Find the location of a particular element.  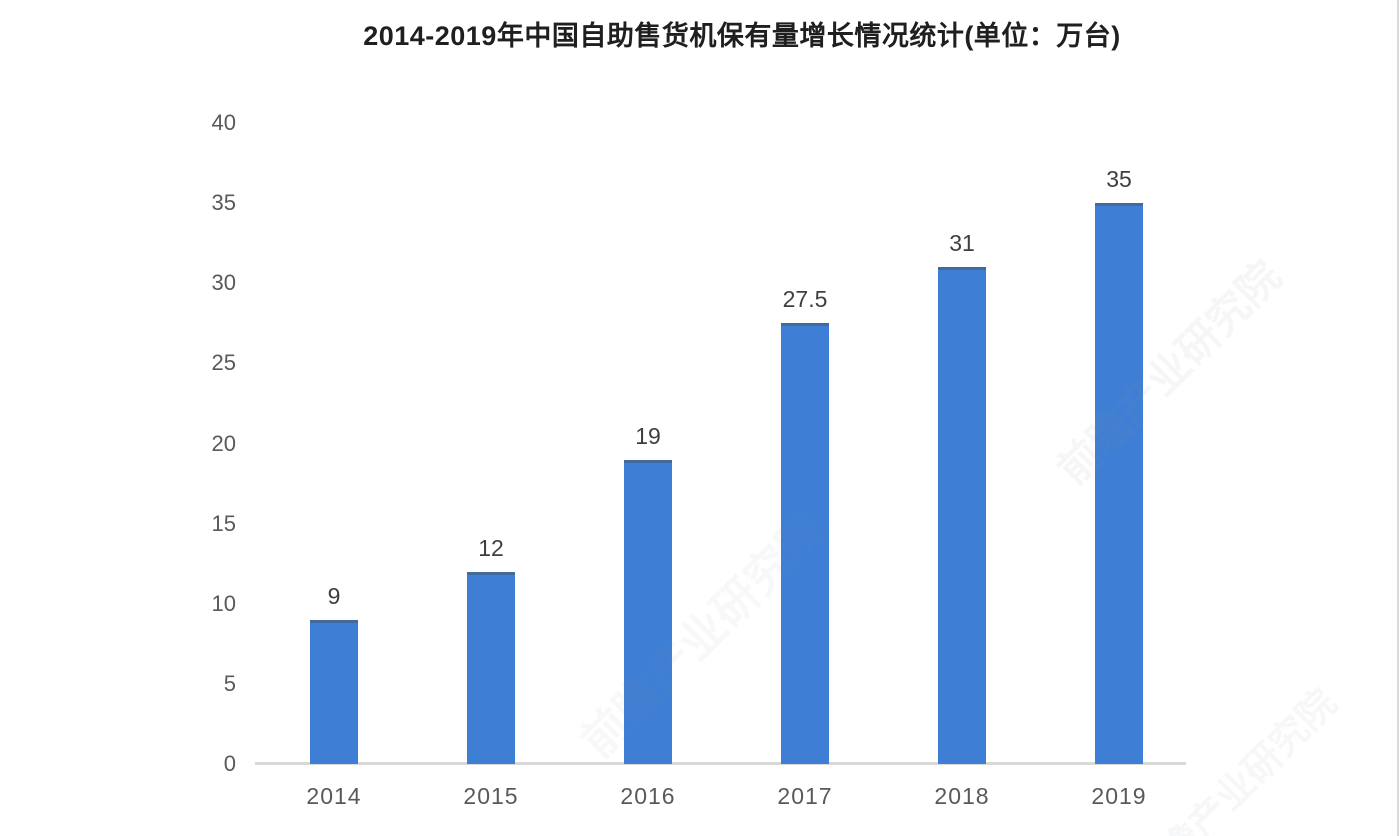

y-tick-label: 5 is located at coordinates (229, 683).